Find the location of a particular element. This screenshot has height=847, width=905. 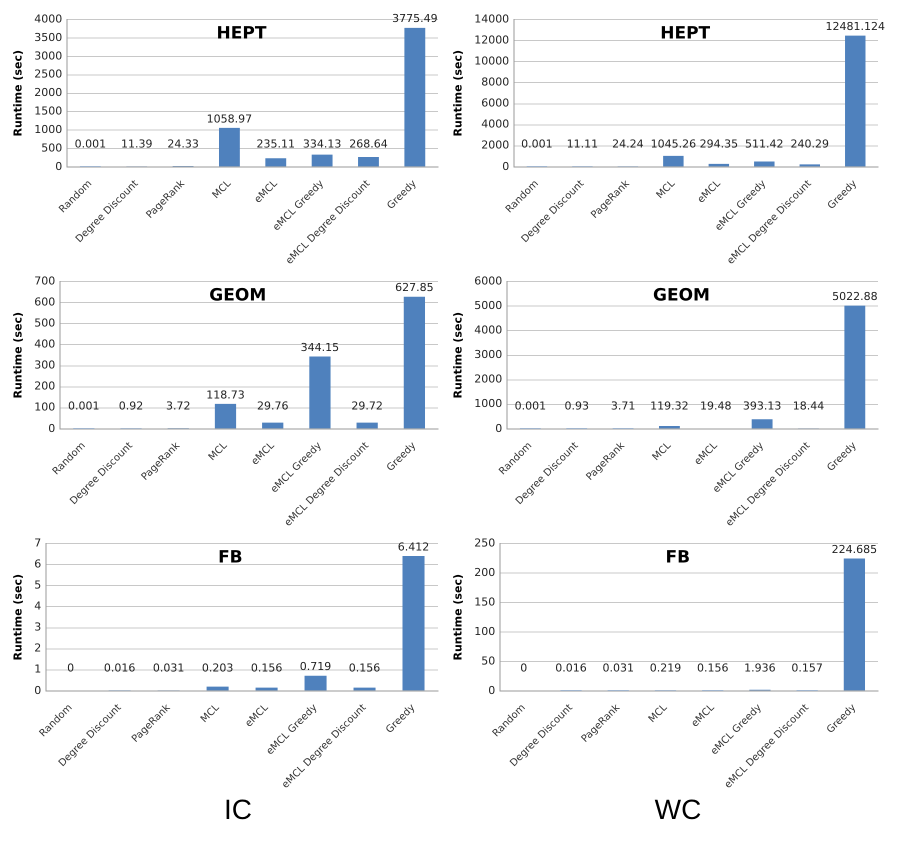

data-label: 224.685 is located at coordinates (855, 549).